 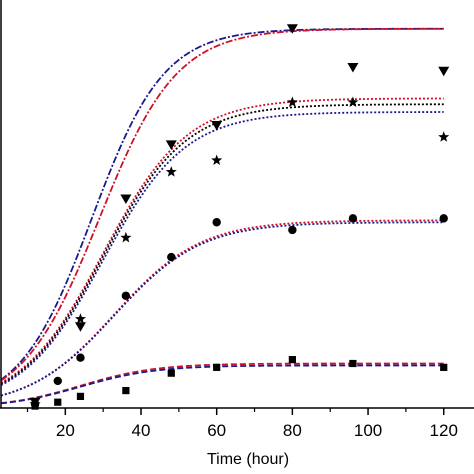 What do you see at coordinates (65, 430) in the screenshot?
I see `x-tick-label: 20` at bounding box center [65, 430].